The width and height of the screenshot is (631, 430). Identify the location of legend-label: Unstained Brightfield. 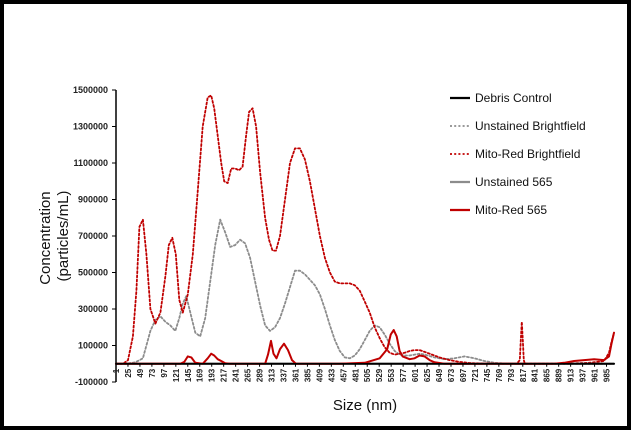
(530, 126).